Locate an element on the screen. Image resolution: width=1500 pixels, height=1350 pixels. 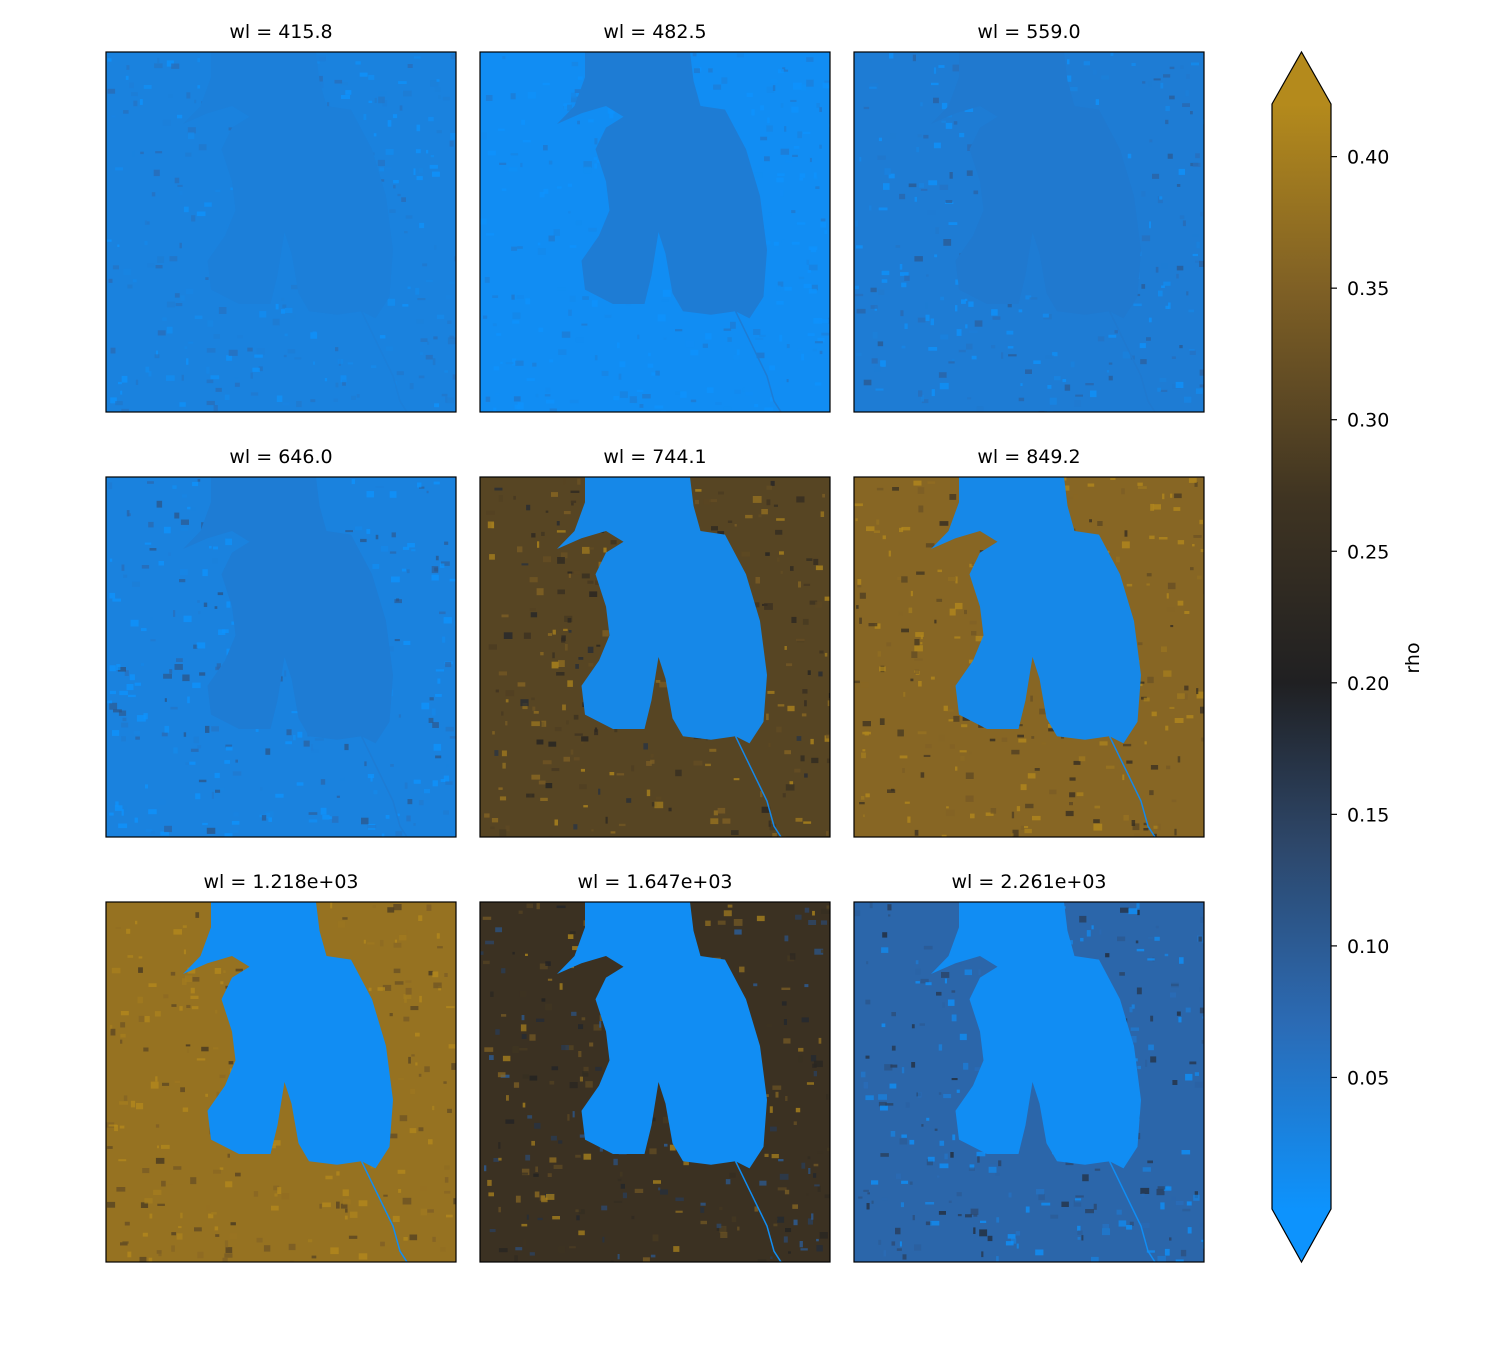
panel-title: wl = 744.1 is located at coordinates (654, 457).